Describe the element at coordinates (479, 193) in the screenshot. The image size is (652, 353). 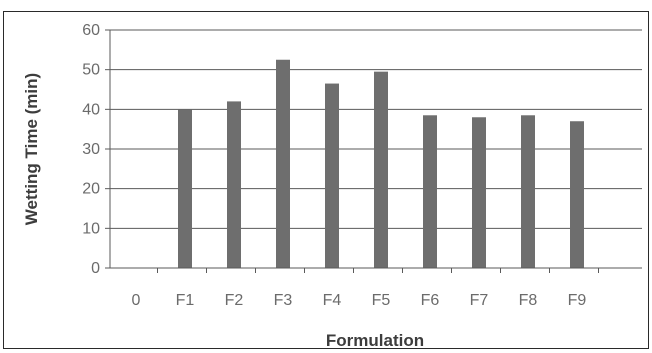
I see `bar-F7` at that location.